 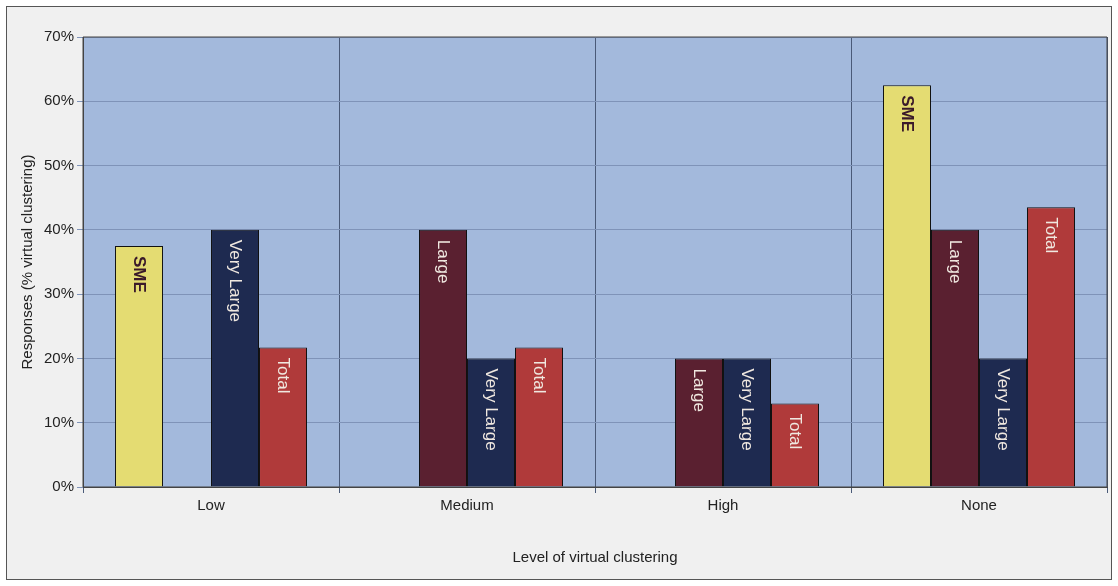 I want to click on y-tick-label: 0%, so click(x=63, y=486).